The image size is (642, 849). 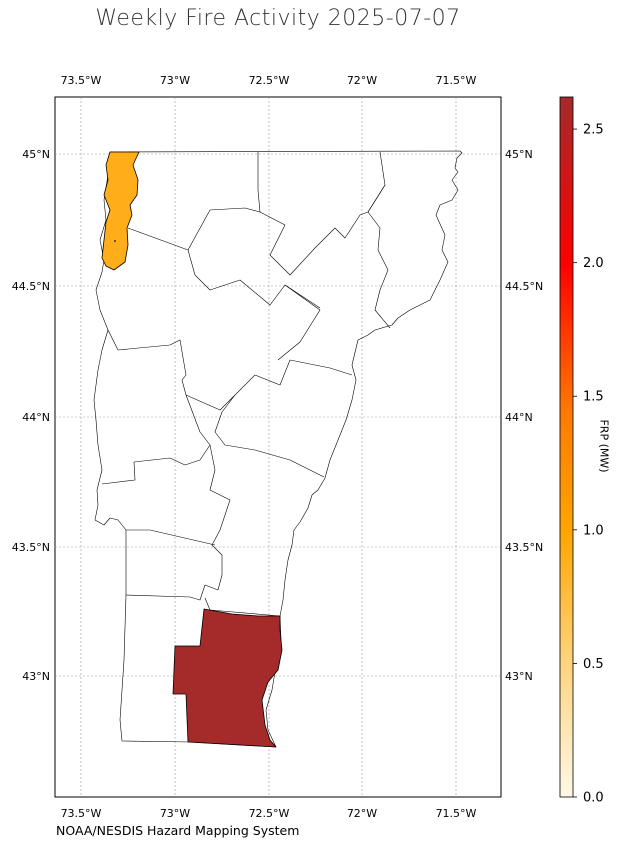 What do you see at coordinates (120, 211) in the screenshot?
I see `fire-region-grand-isle` at bounding box center [120, 211].